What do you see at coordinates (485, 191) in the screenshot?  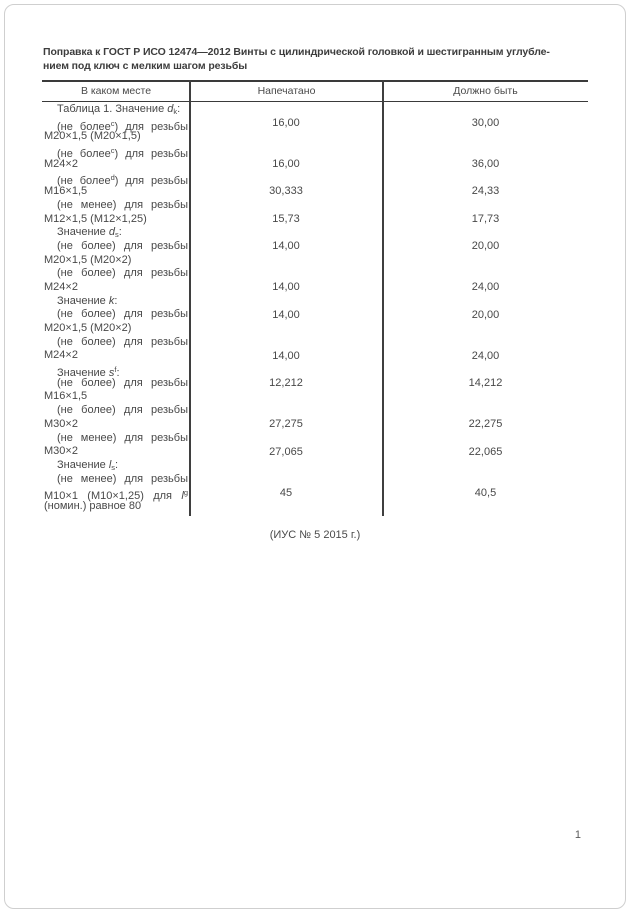 I see `correct-value: 24,33` at bounding box center [485, 191].